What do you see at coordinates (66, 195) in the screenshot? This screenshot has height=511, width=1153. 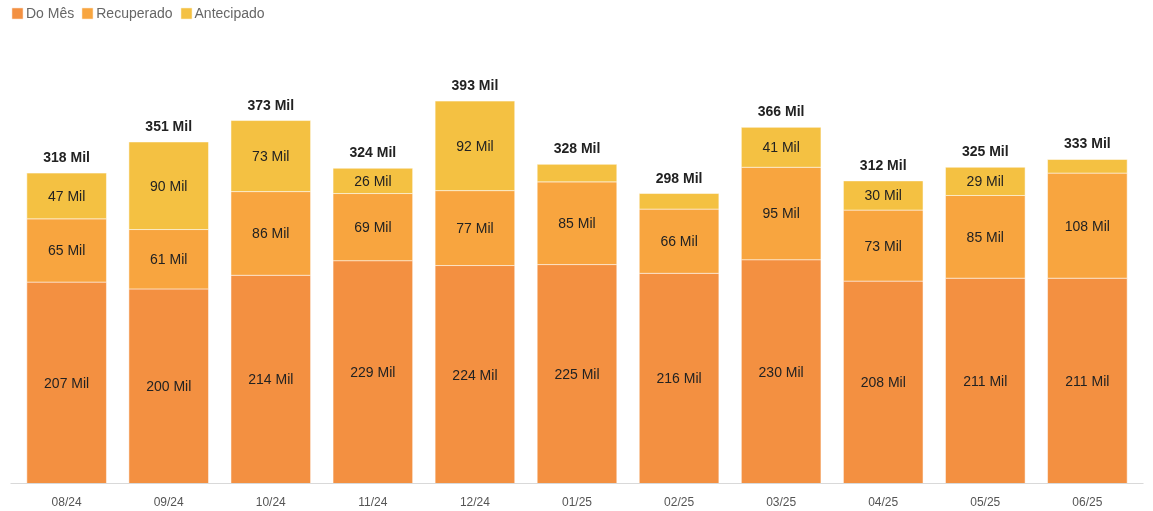 I see `data-label: 47 Mil` at bounding box center [66, 195].